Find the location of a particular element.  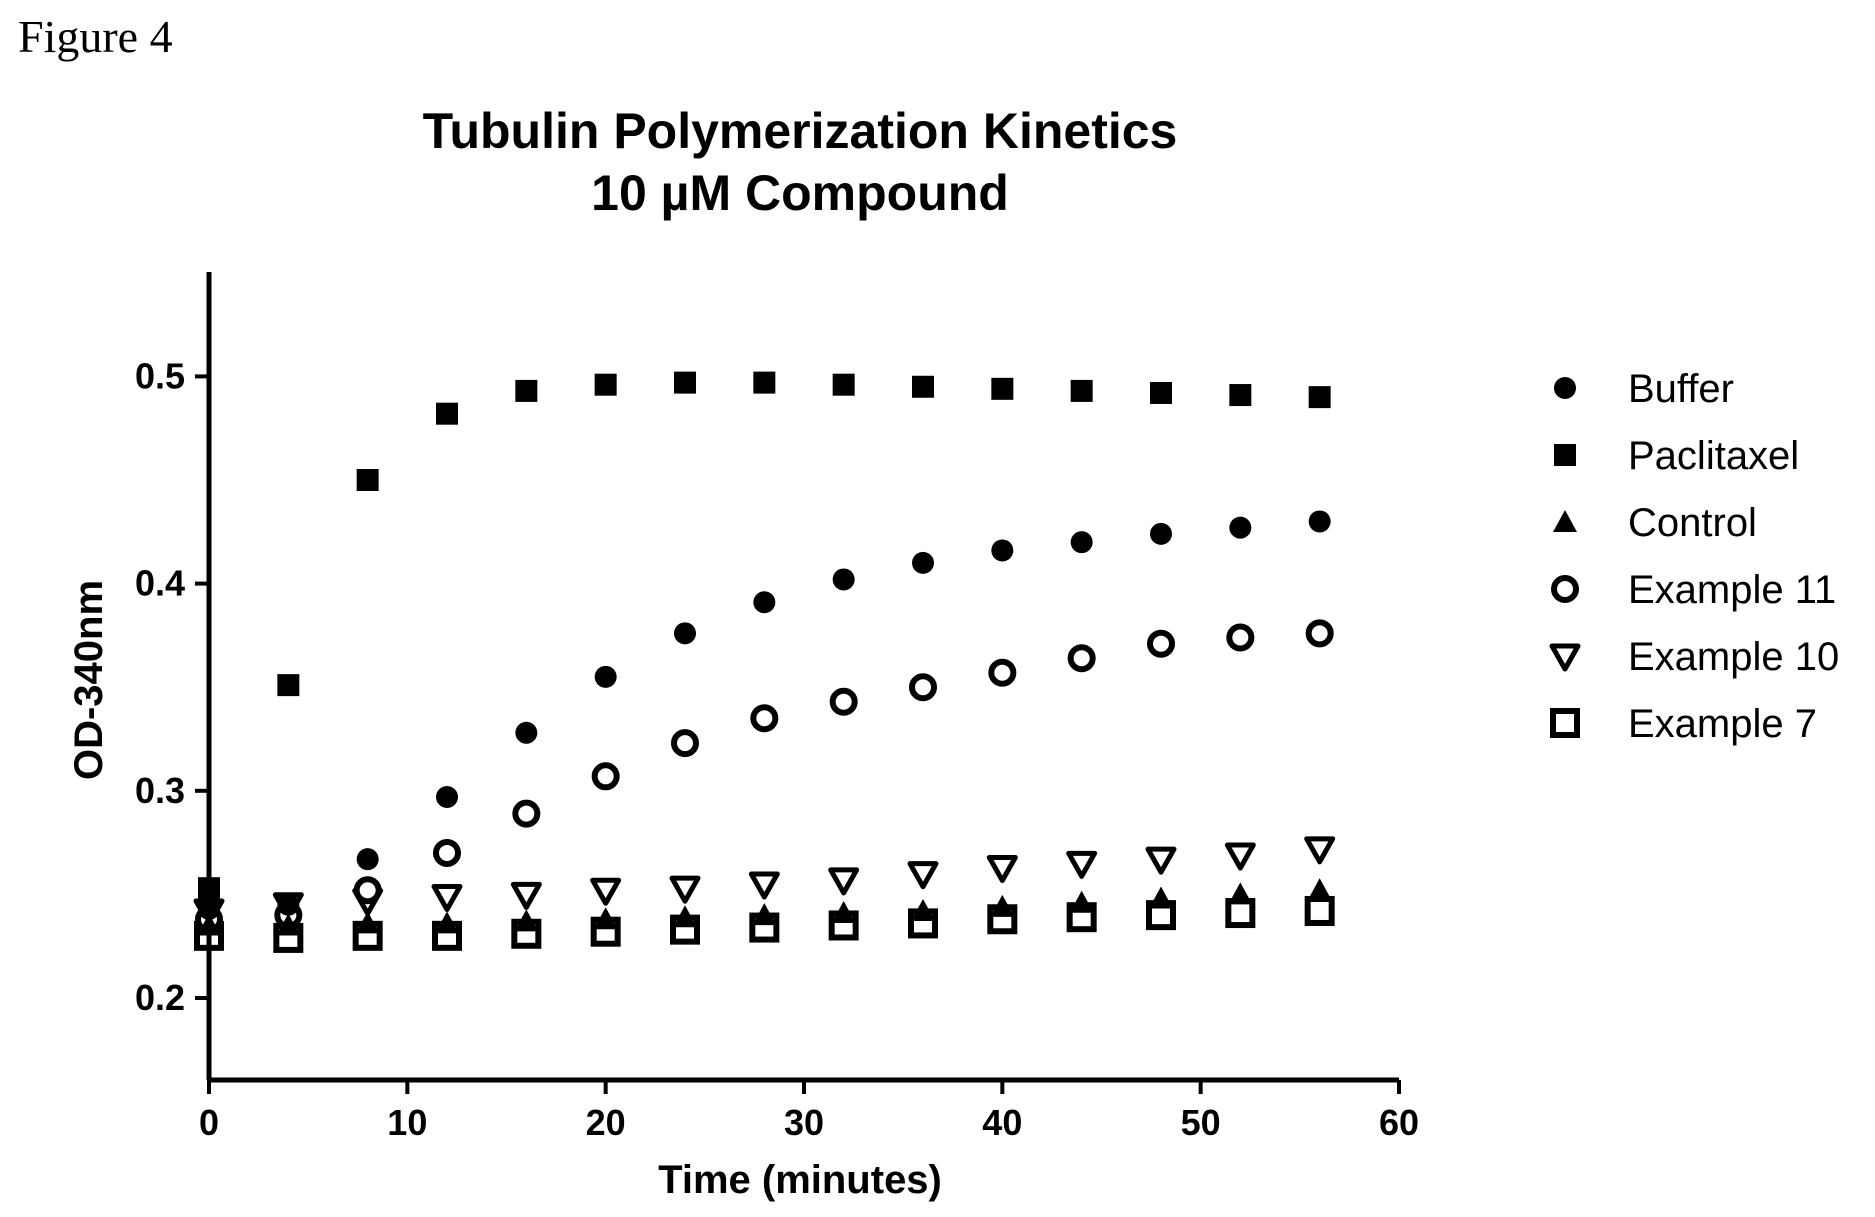

y-tick-label: 0.5 is located at coordinates (160, 375).